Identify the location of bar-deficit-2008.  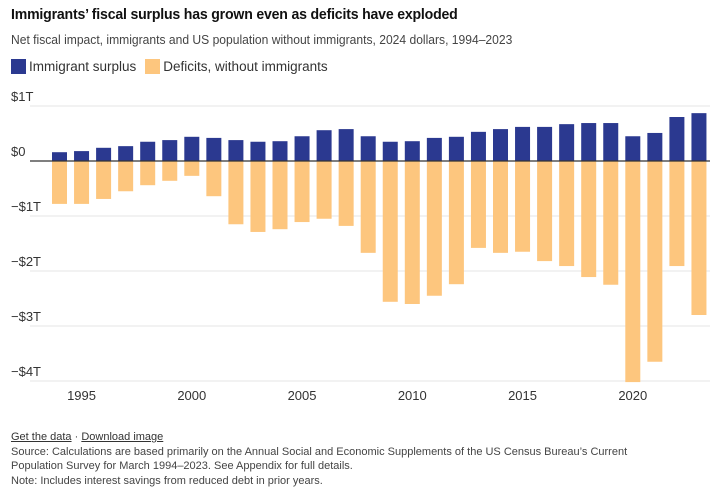
(368, 207).